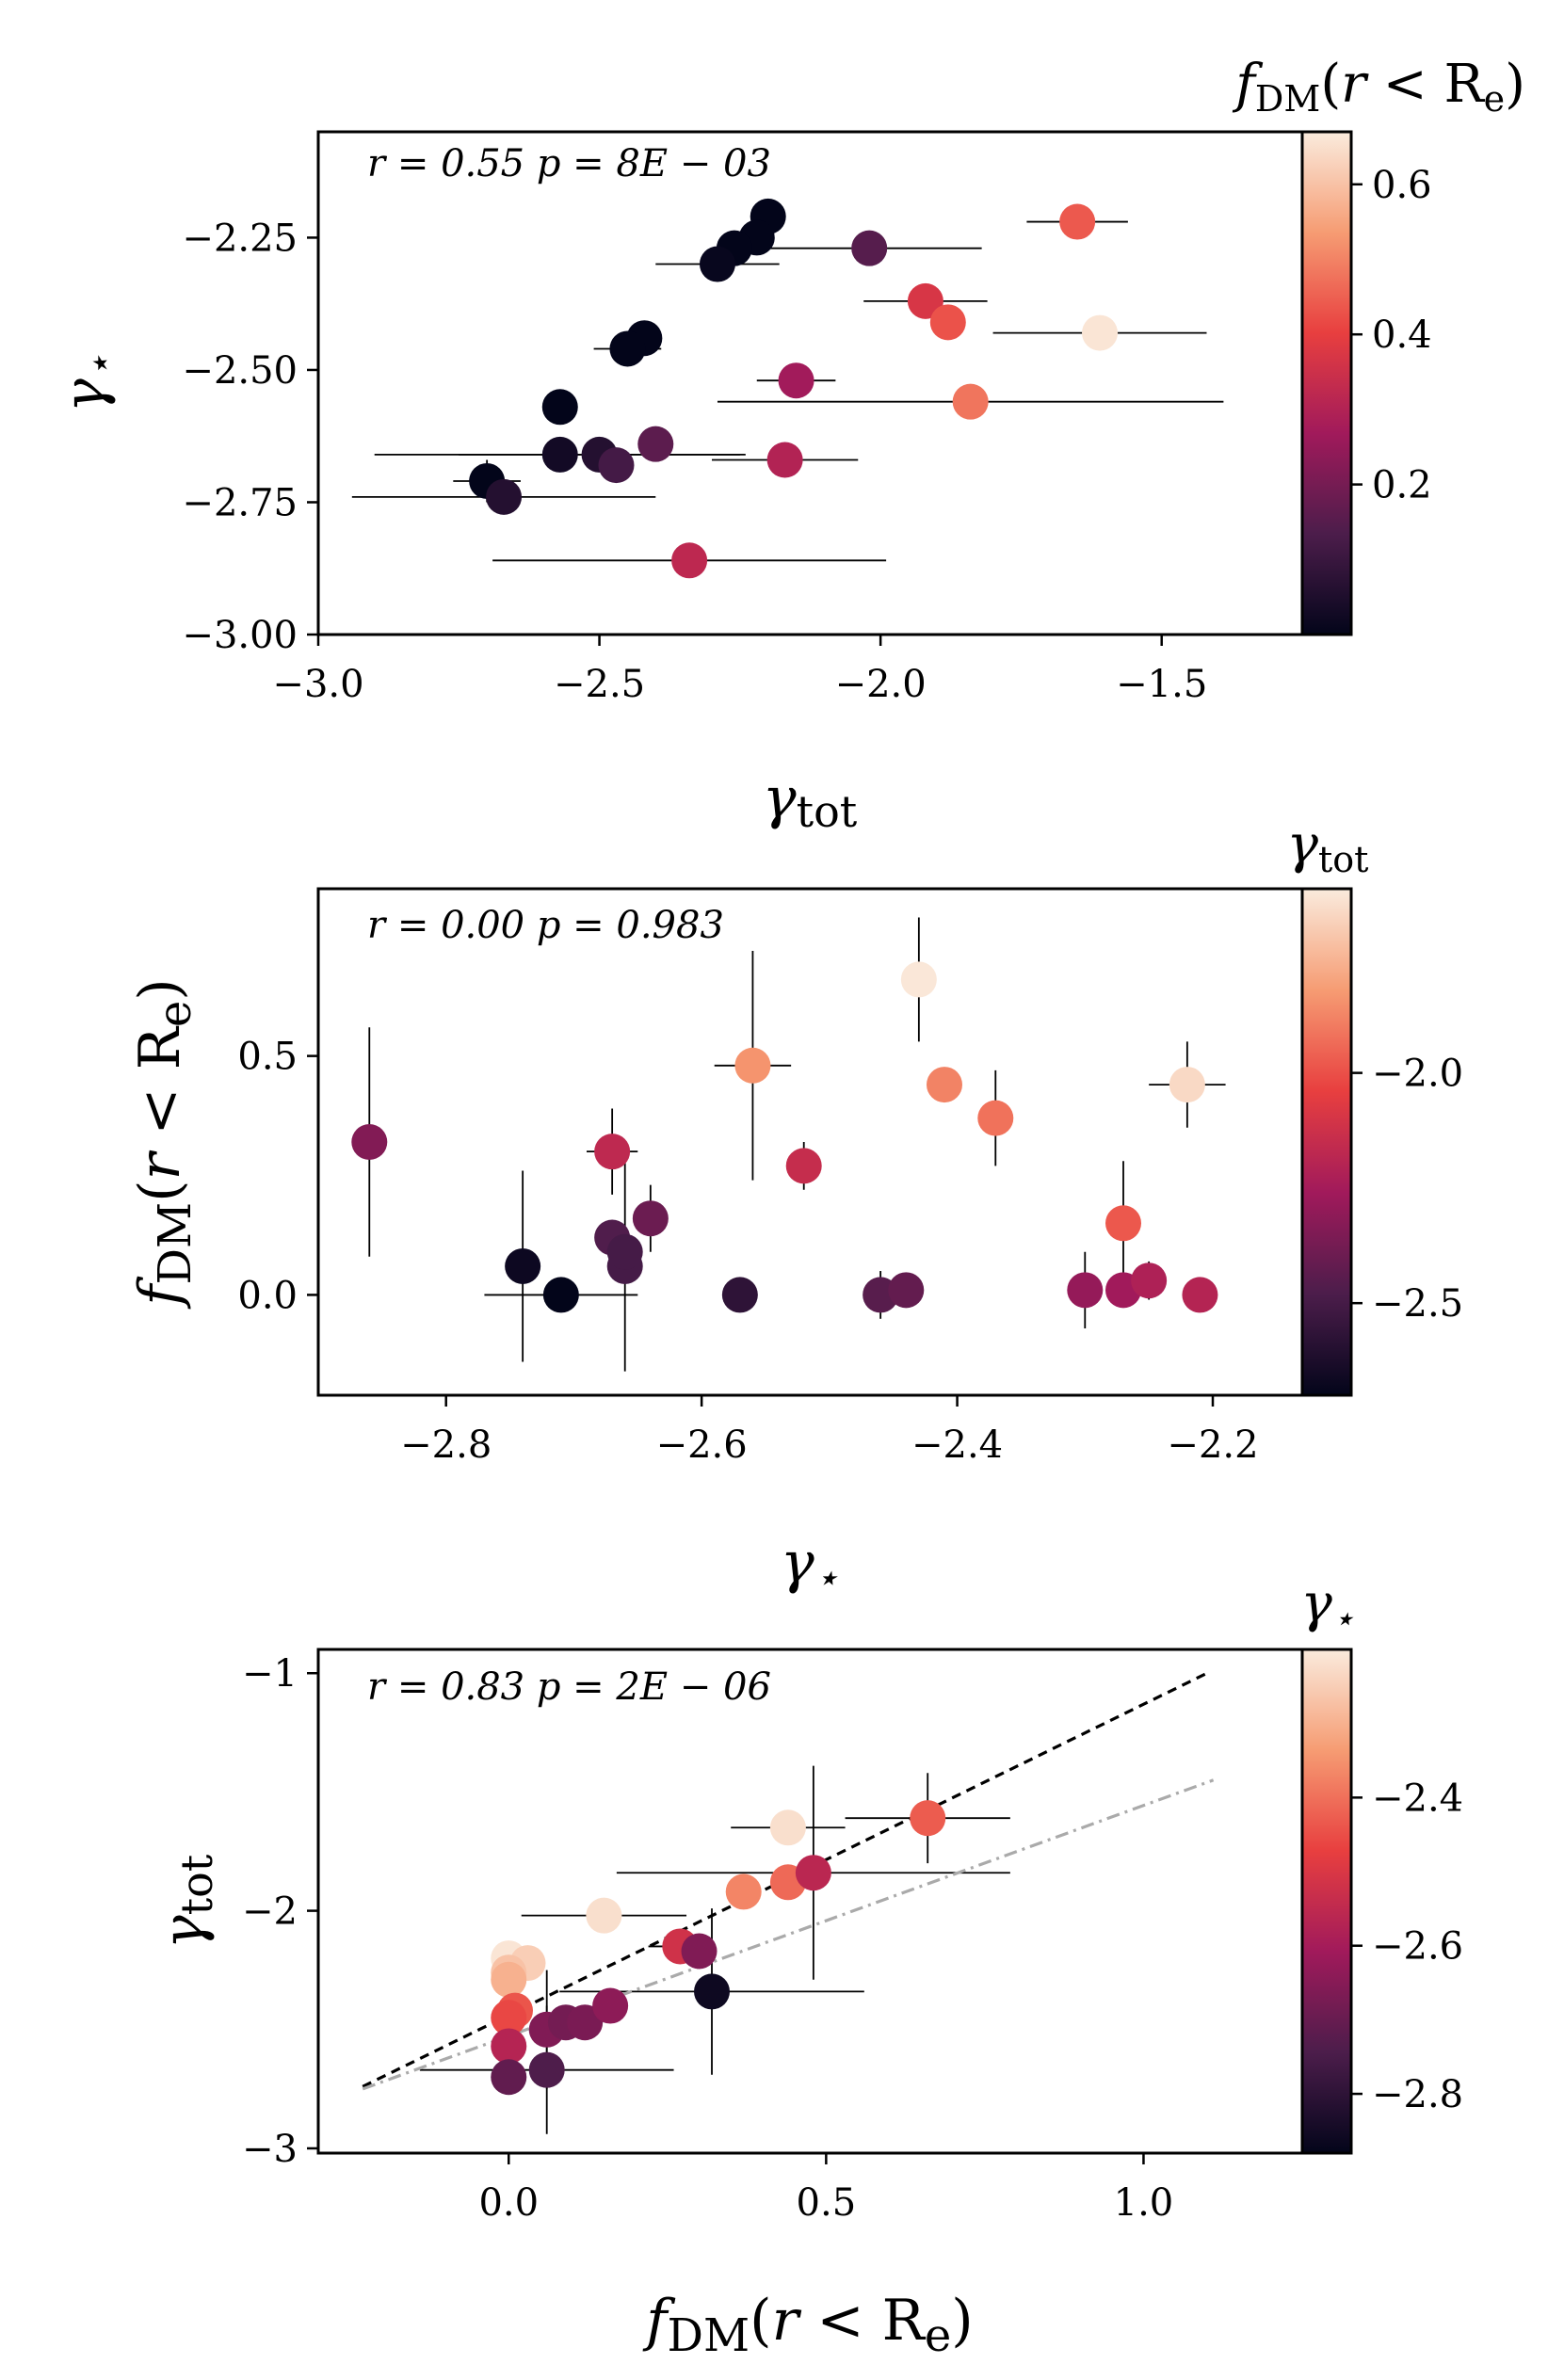  What do you see at coordinates (881, 684) in the screenshot?
I see `x-tick-label: −2.0` at bounding box center [881, 684].